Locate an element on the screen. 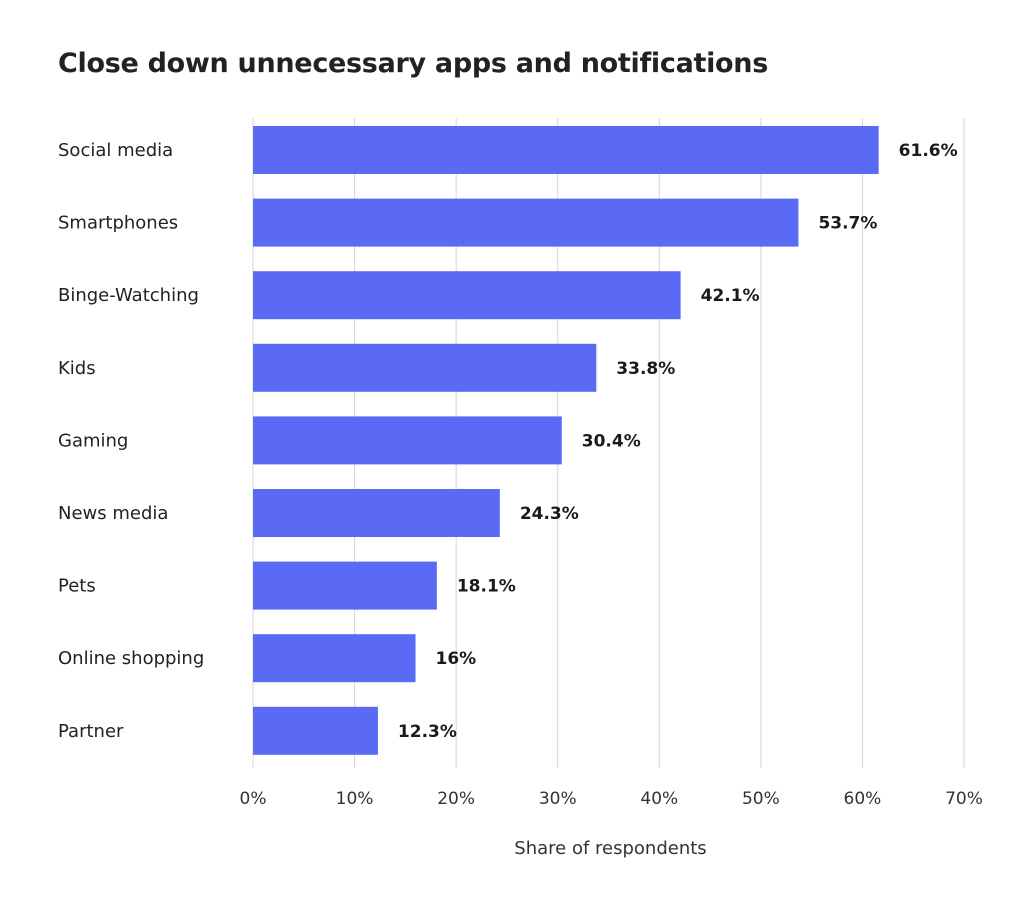 The image size is (1024, 909). category-label: News media is located at coordinates (113, 513).